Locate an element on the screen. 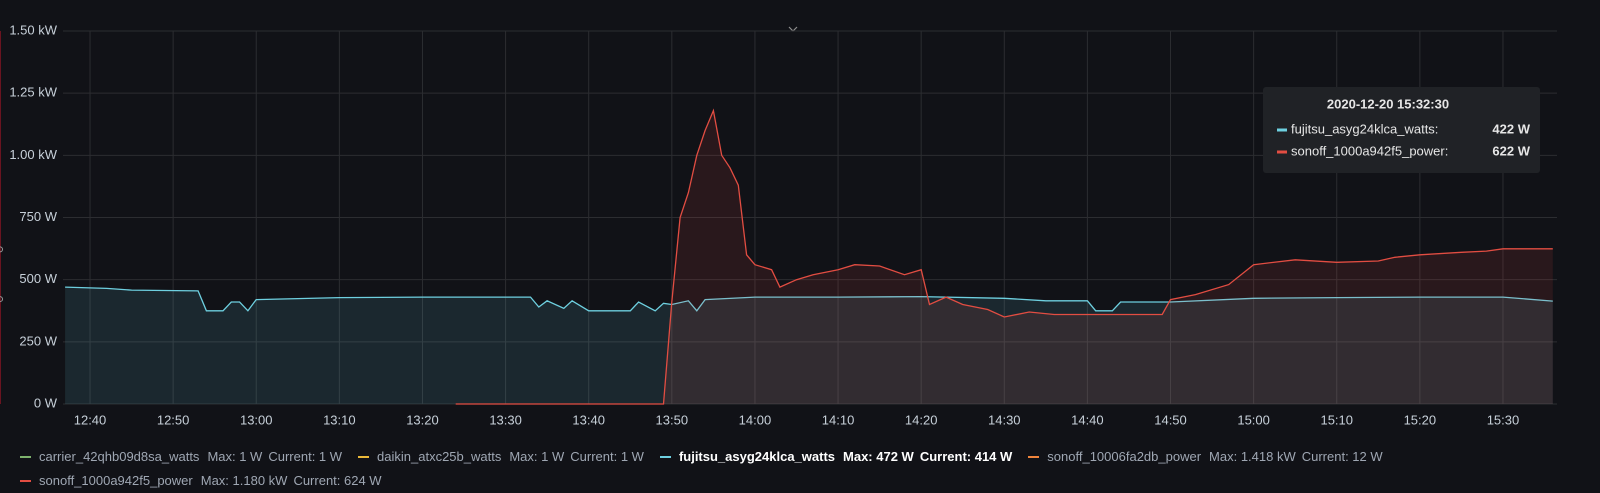  collapse-icon is located at coordinates (793, 29).